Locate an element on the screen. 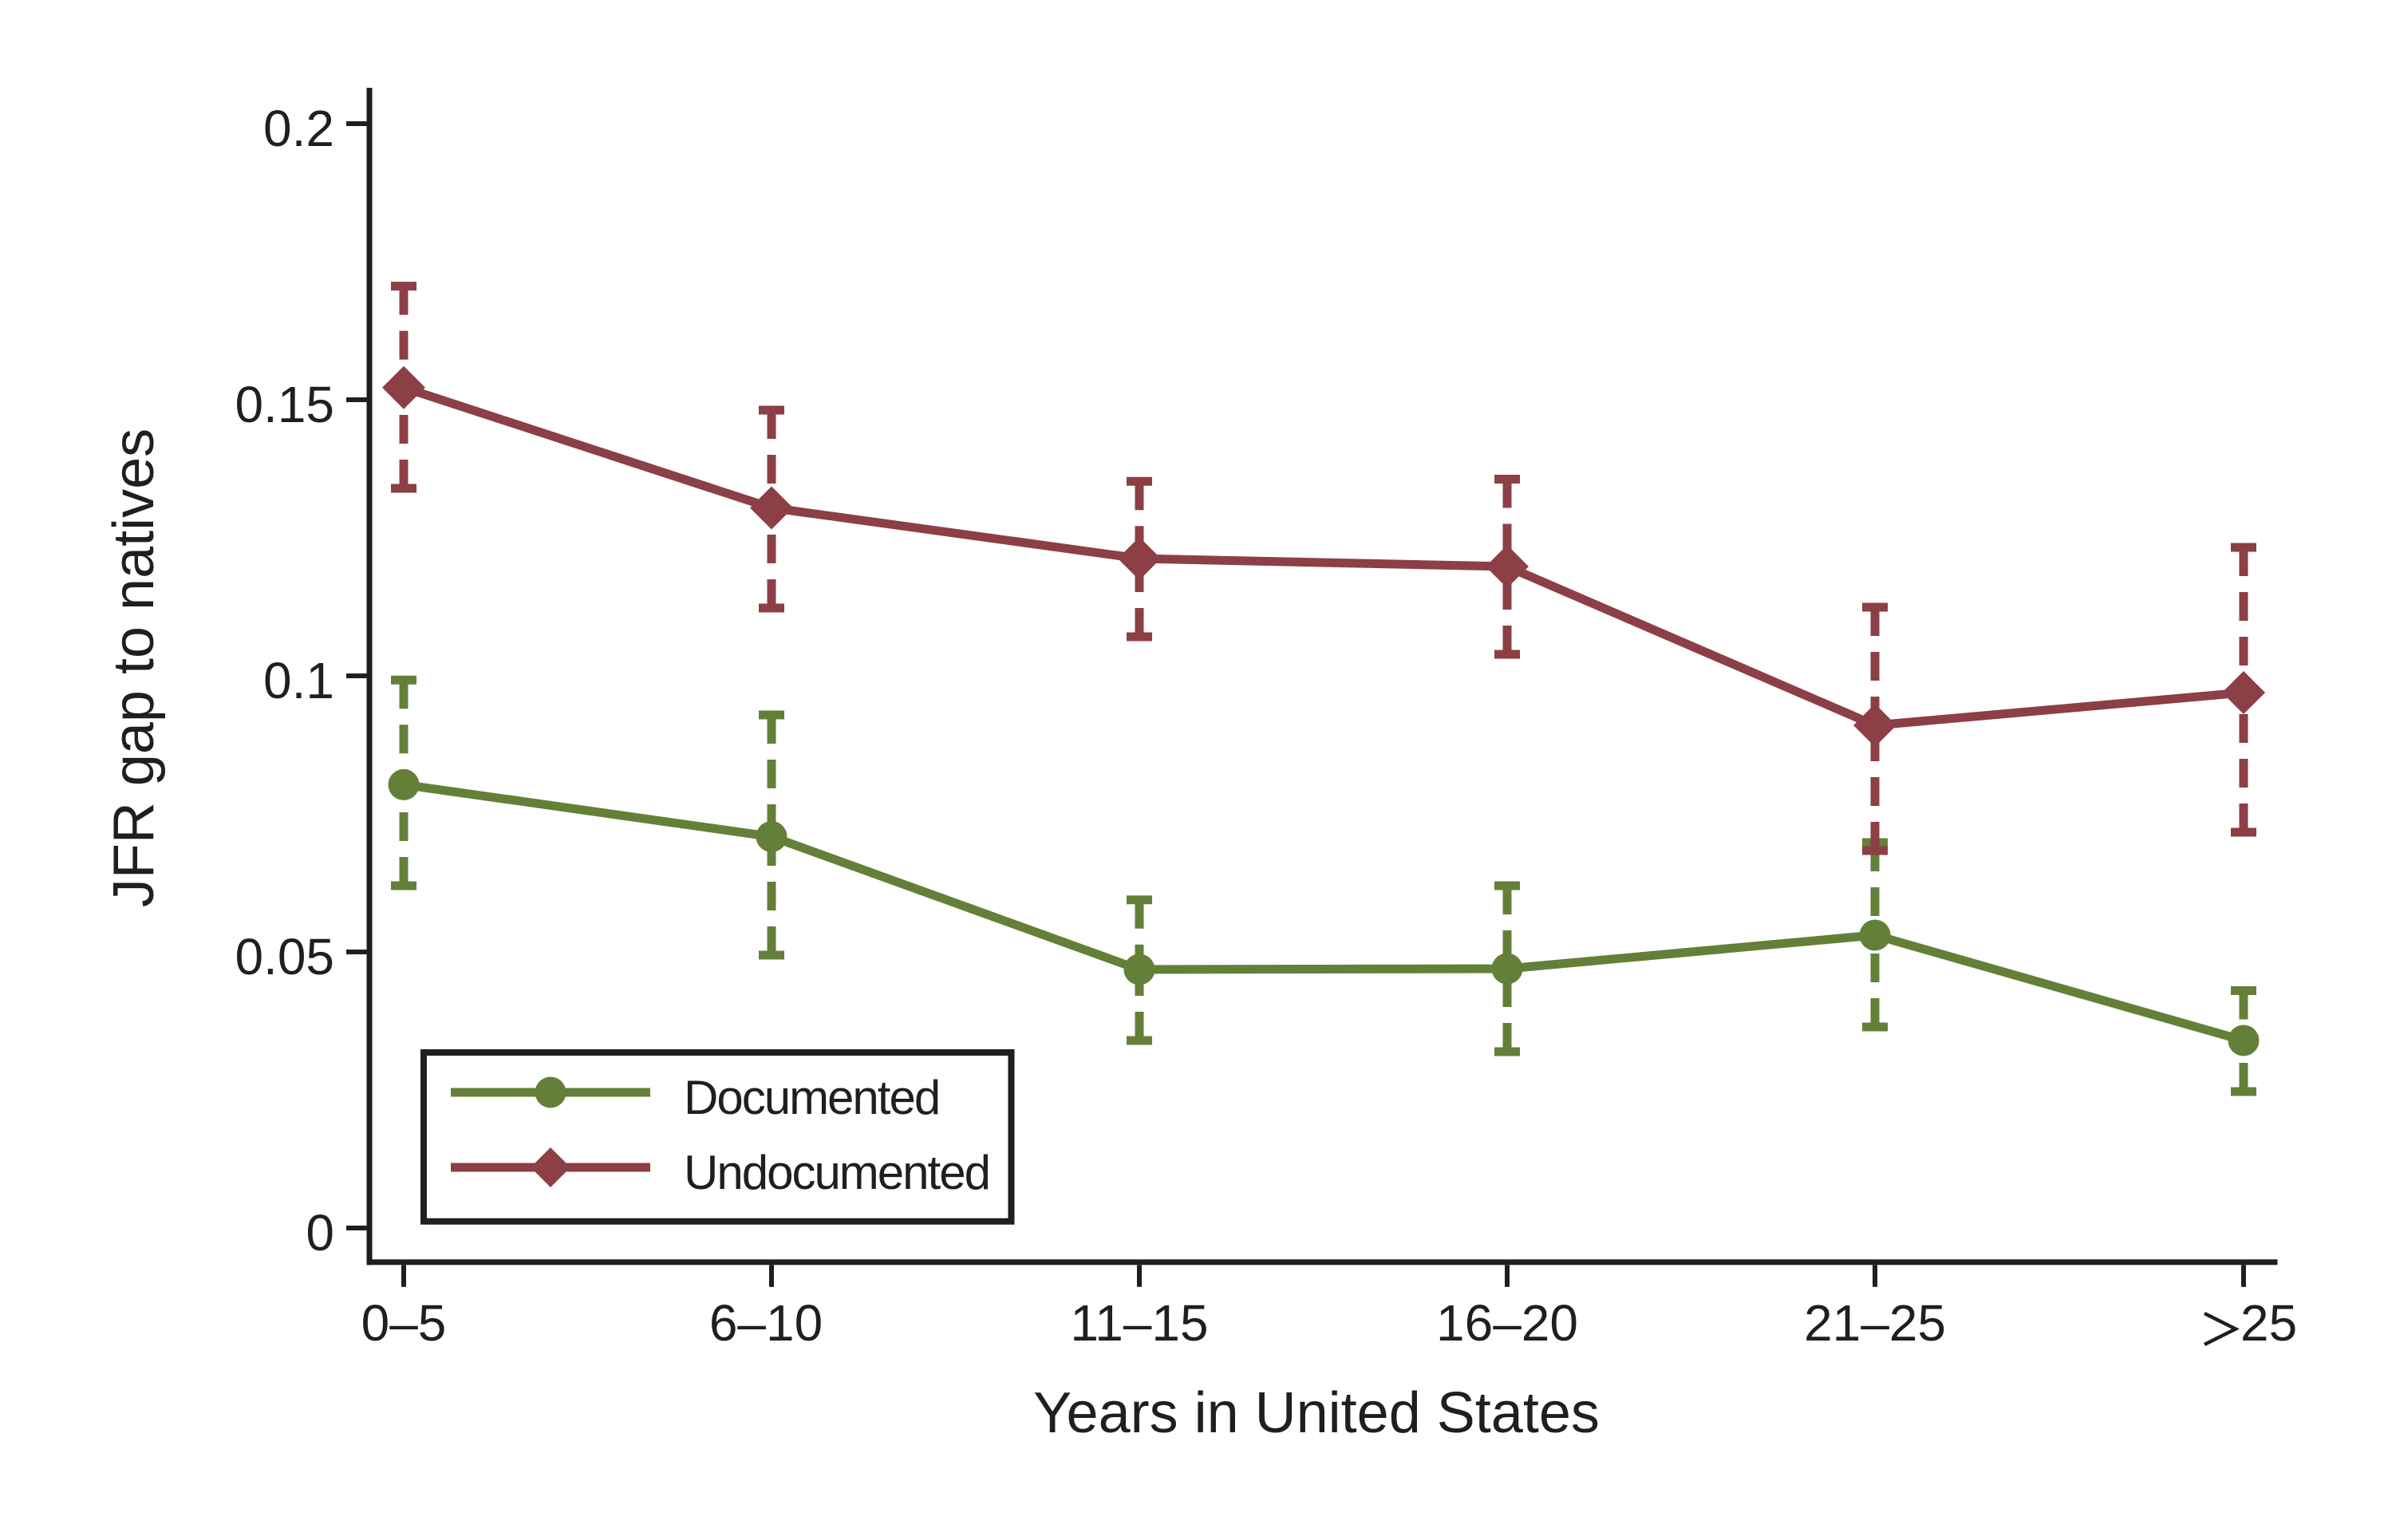 The width and height of the screenshot is (2384, 1540). svg-text: Undocumented is located at coordinates (837, 1172).